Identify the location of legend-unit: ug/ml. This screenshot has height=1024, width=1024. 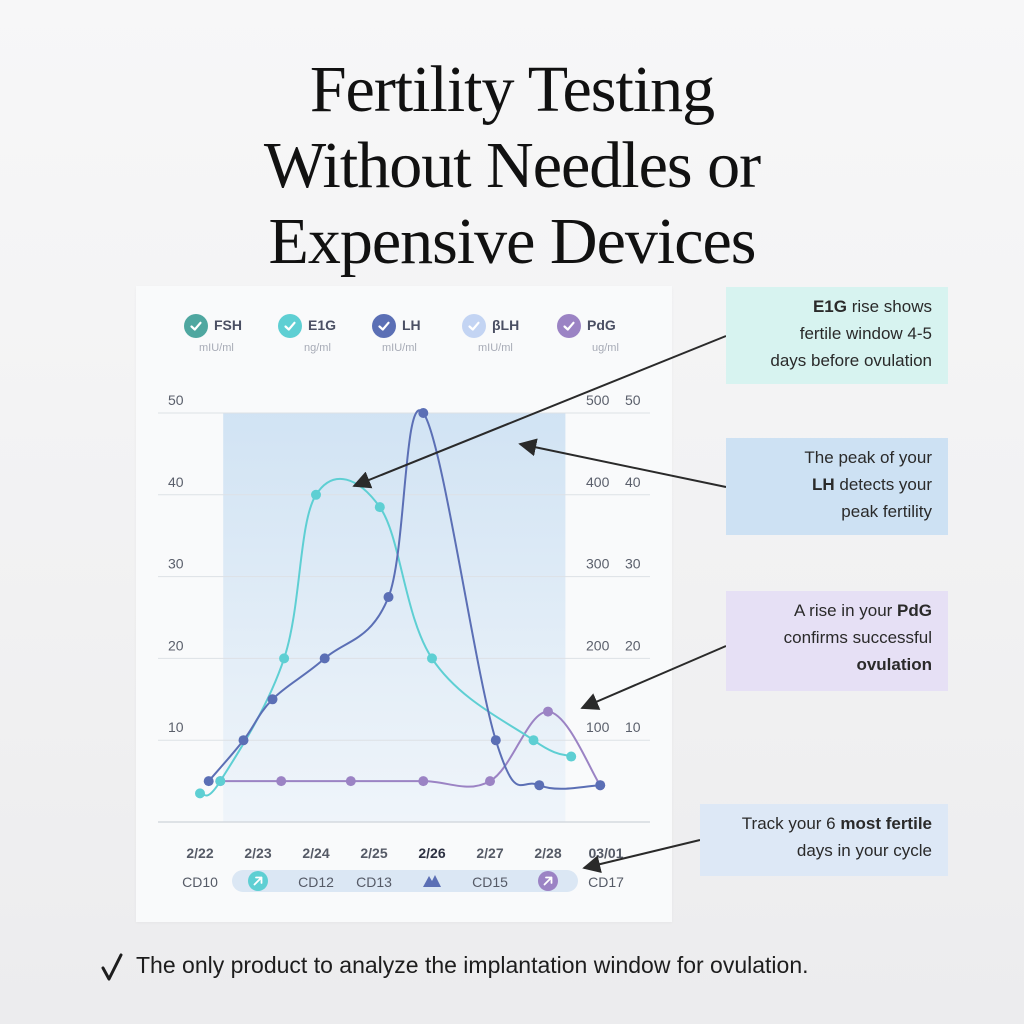
(605, 348).